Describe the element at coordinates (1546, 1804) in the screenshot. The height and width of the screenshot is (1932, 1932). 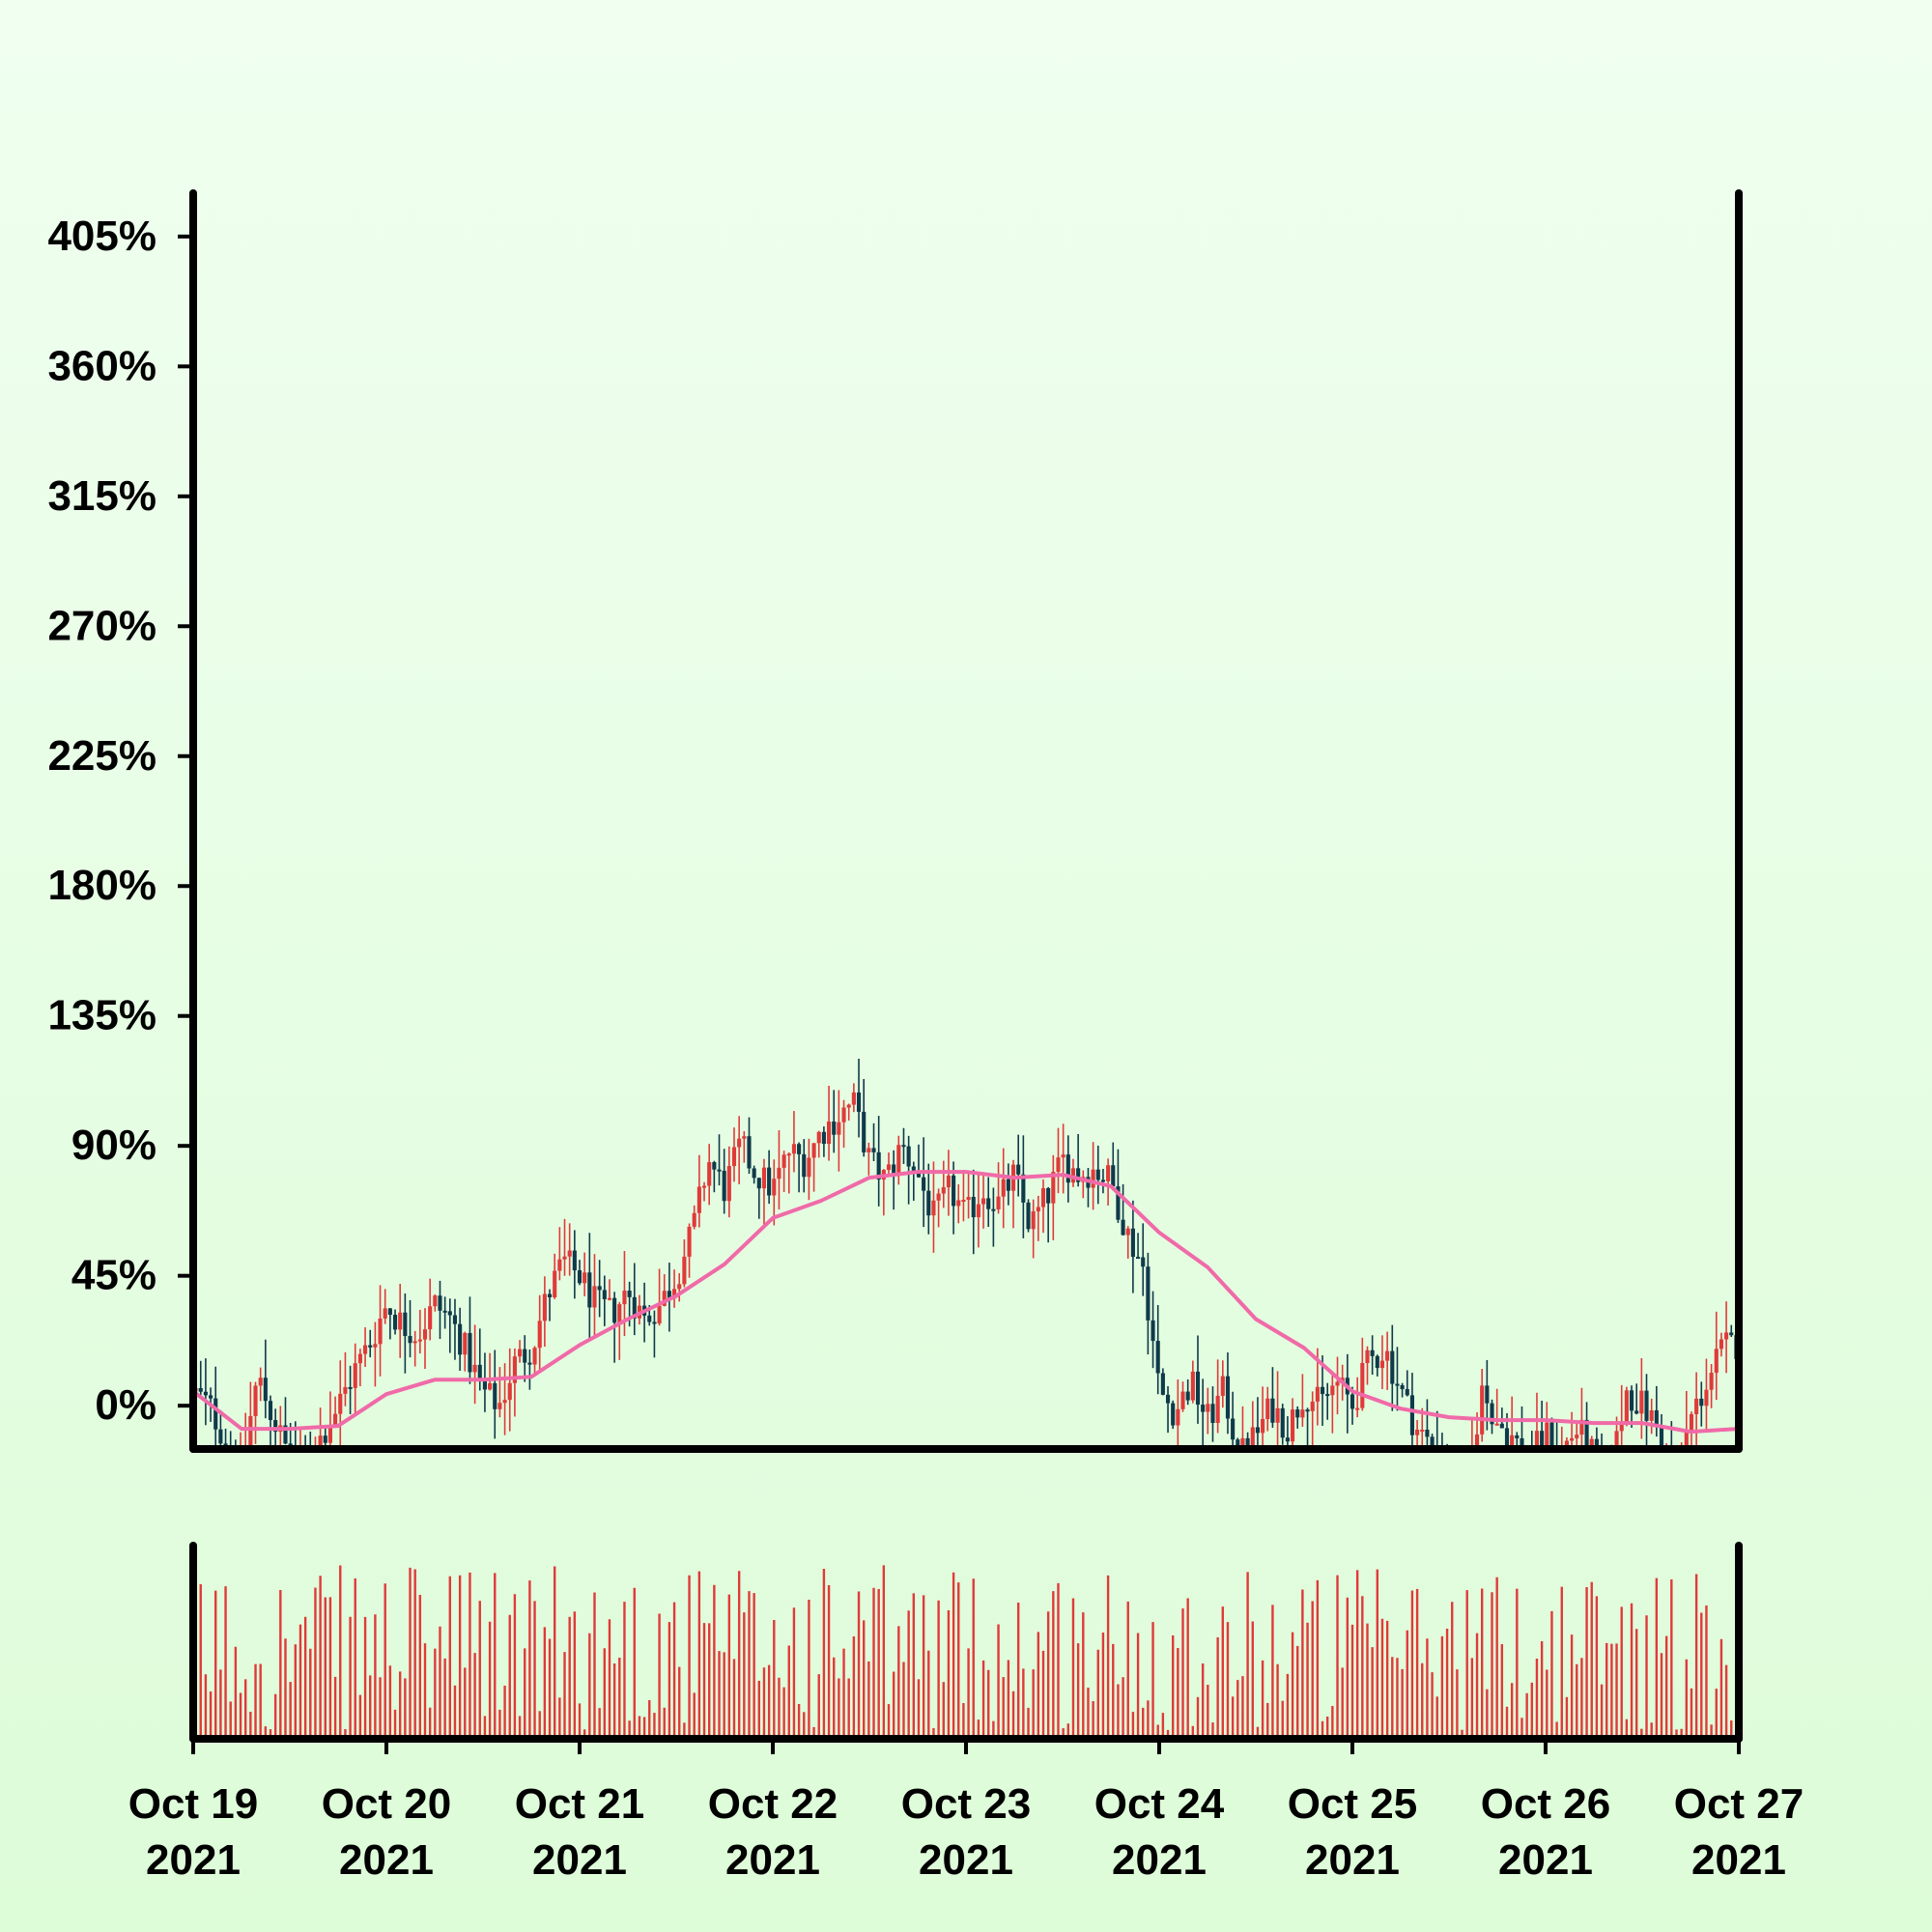
I see `x-tick-label-date: Oct 26` at that location.